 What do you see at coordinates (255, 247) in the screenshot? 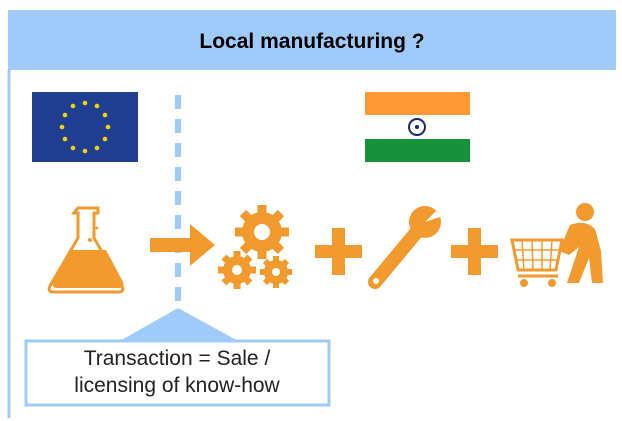
I see `gears-icon` at bounding box center [255, 247].